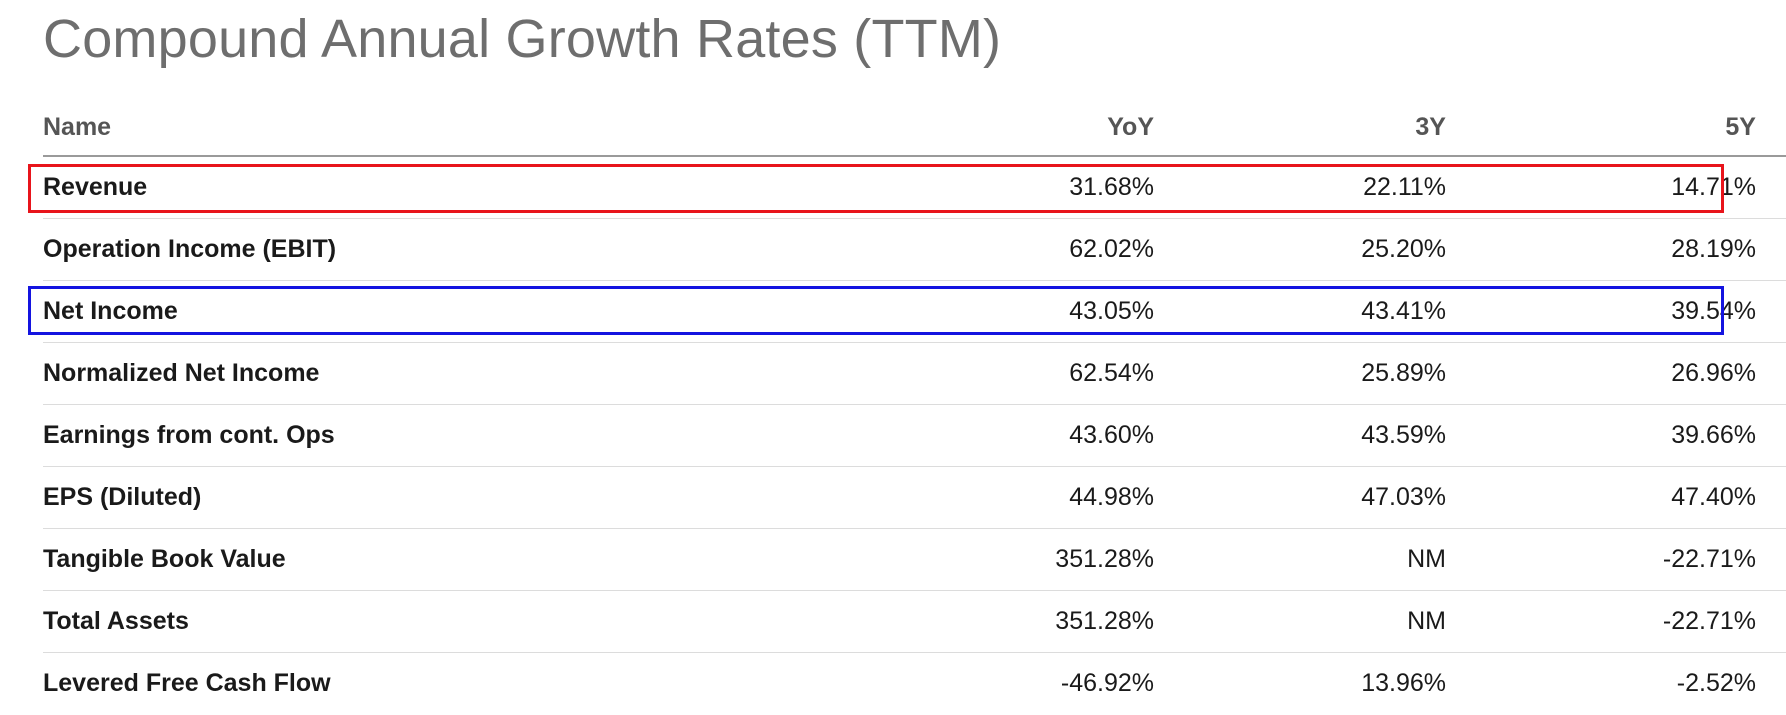 This screenshot has width=1786, height=715. What do you see at coordinates (914, 498) in the screenshot?
I see `table-row: EPS (Diluted) 44.98% 47.03% 47.40%` at bounding box center [914, 498].